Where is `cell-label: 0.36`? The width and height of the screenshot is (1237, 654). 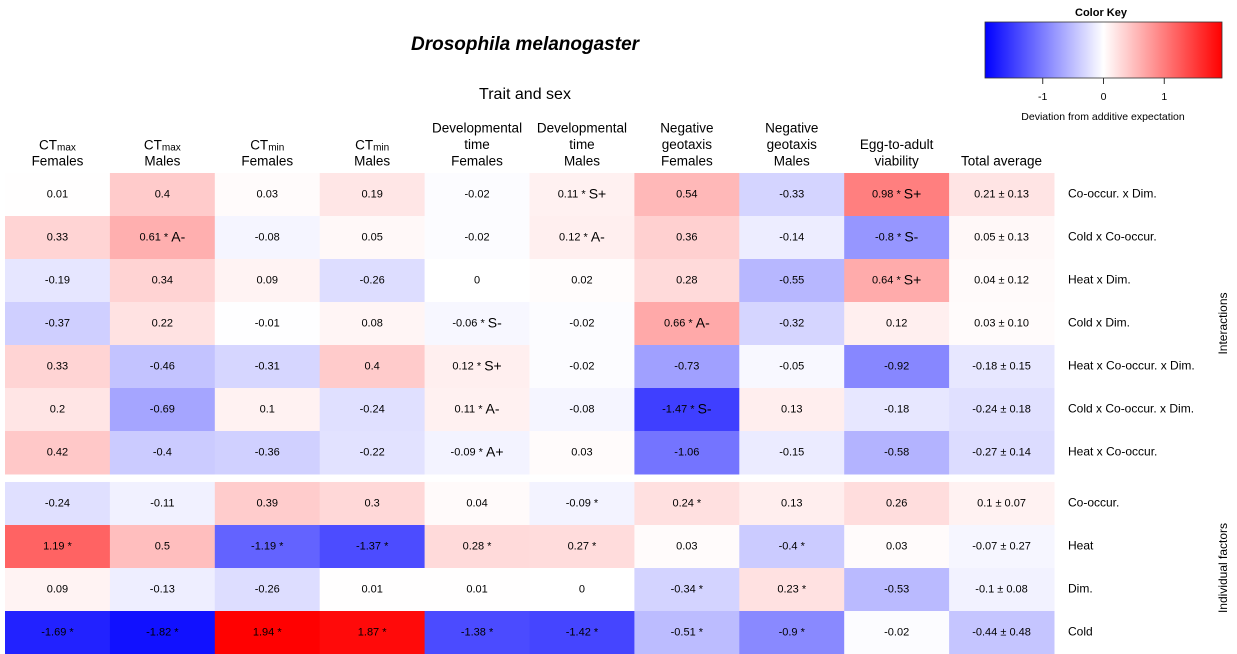
cell-label: 0.36 is located at coordinates (686, 237).